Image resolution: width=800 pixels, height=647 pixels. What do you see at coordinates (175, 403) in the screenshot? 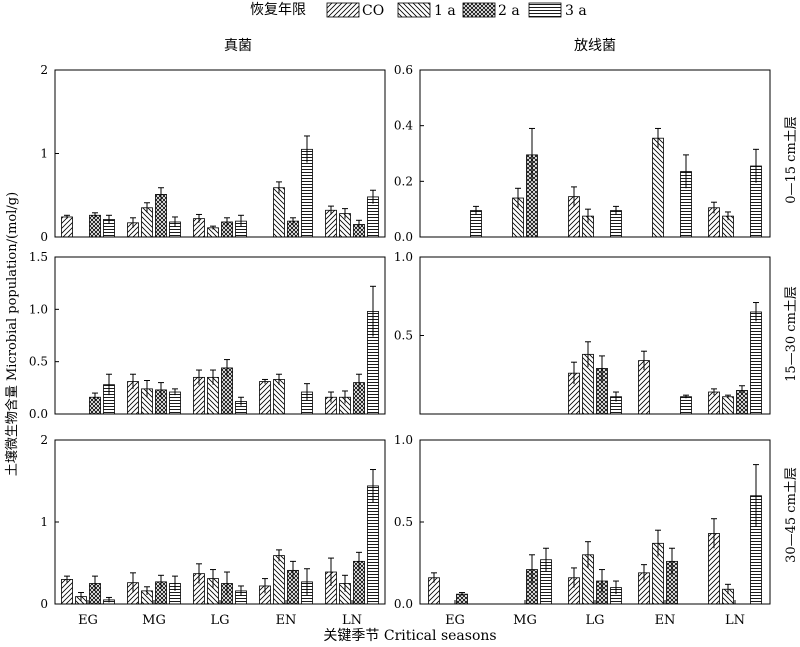
I see `bar-mg-3a` at bounding box center [175, 403].